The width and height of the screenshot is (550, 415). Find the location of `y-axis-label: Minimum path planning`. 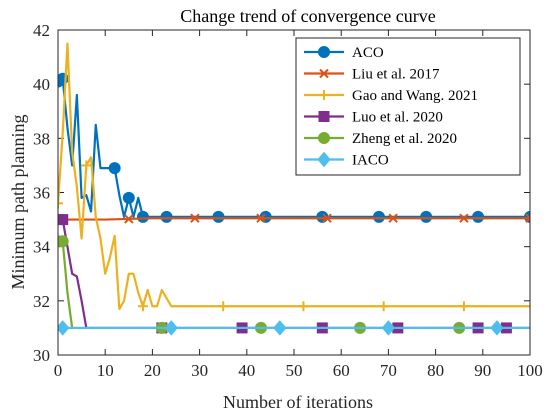

y-axis-label: Minimum path planning is located at coordinates (18, 202).